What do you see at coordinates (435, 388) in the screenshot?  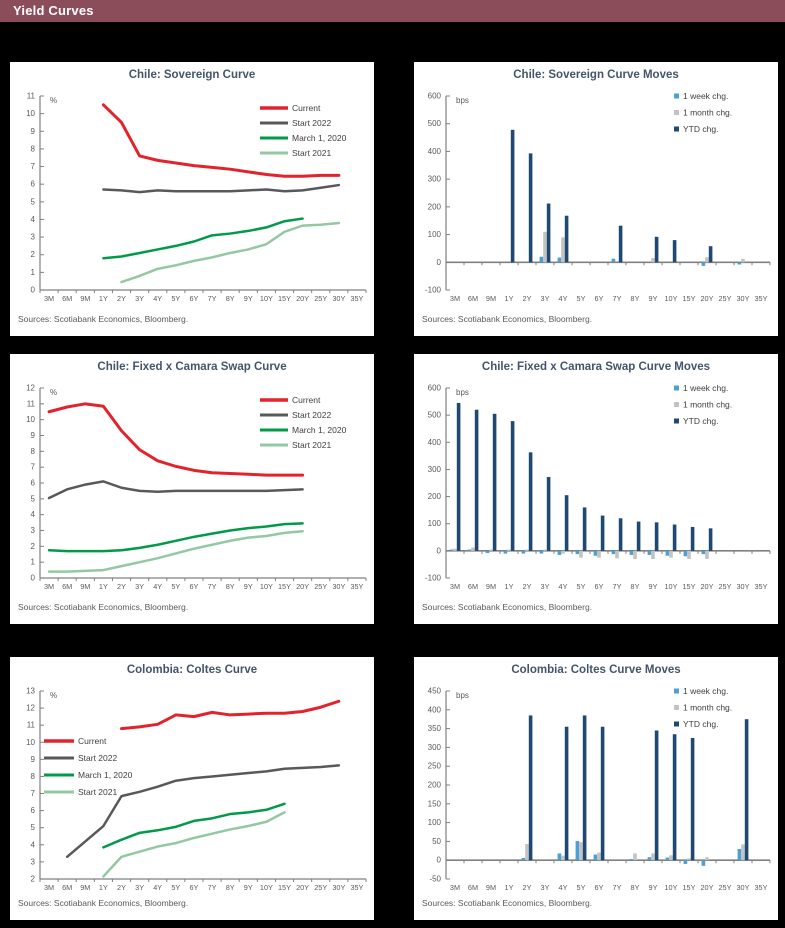 I see `svg-text: 600` at bounding box center [435, 388].